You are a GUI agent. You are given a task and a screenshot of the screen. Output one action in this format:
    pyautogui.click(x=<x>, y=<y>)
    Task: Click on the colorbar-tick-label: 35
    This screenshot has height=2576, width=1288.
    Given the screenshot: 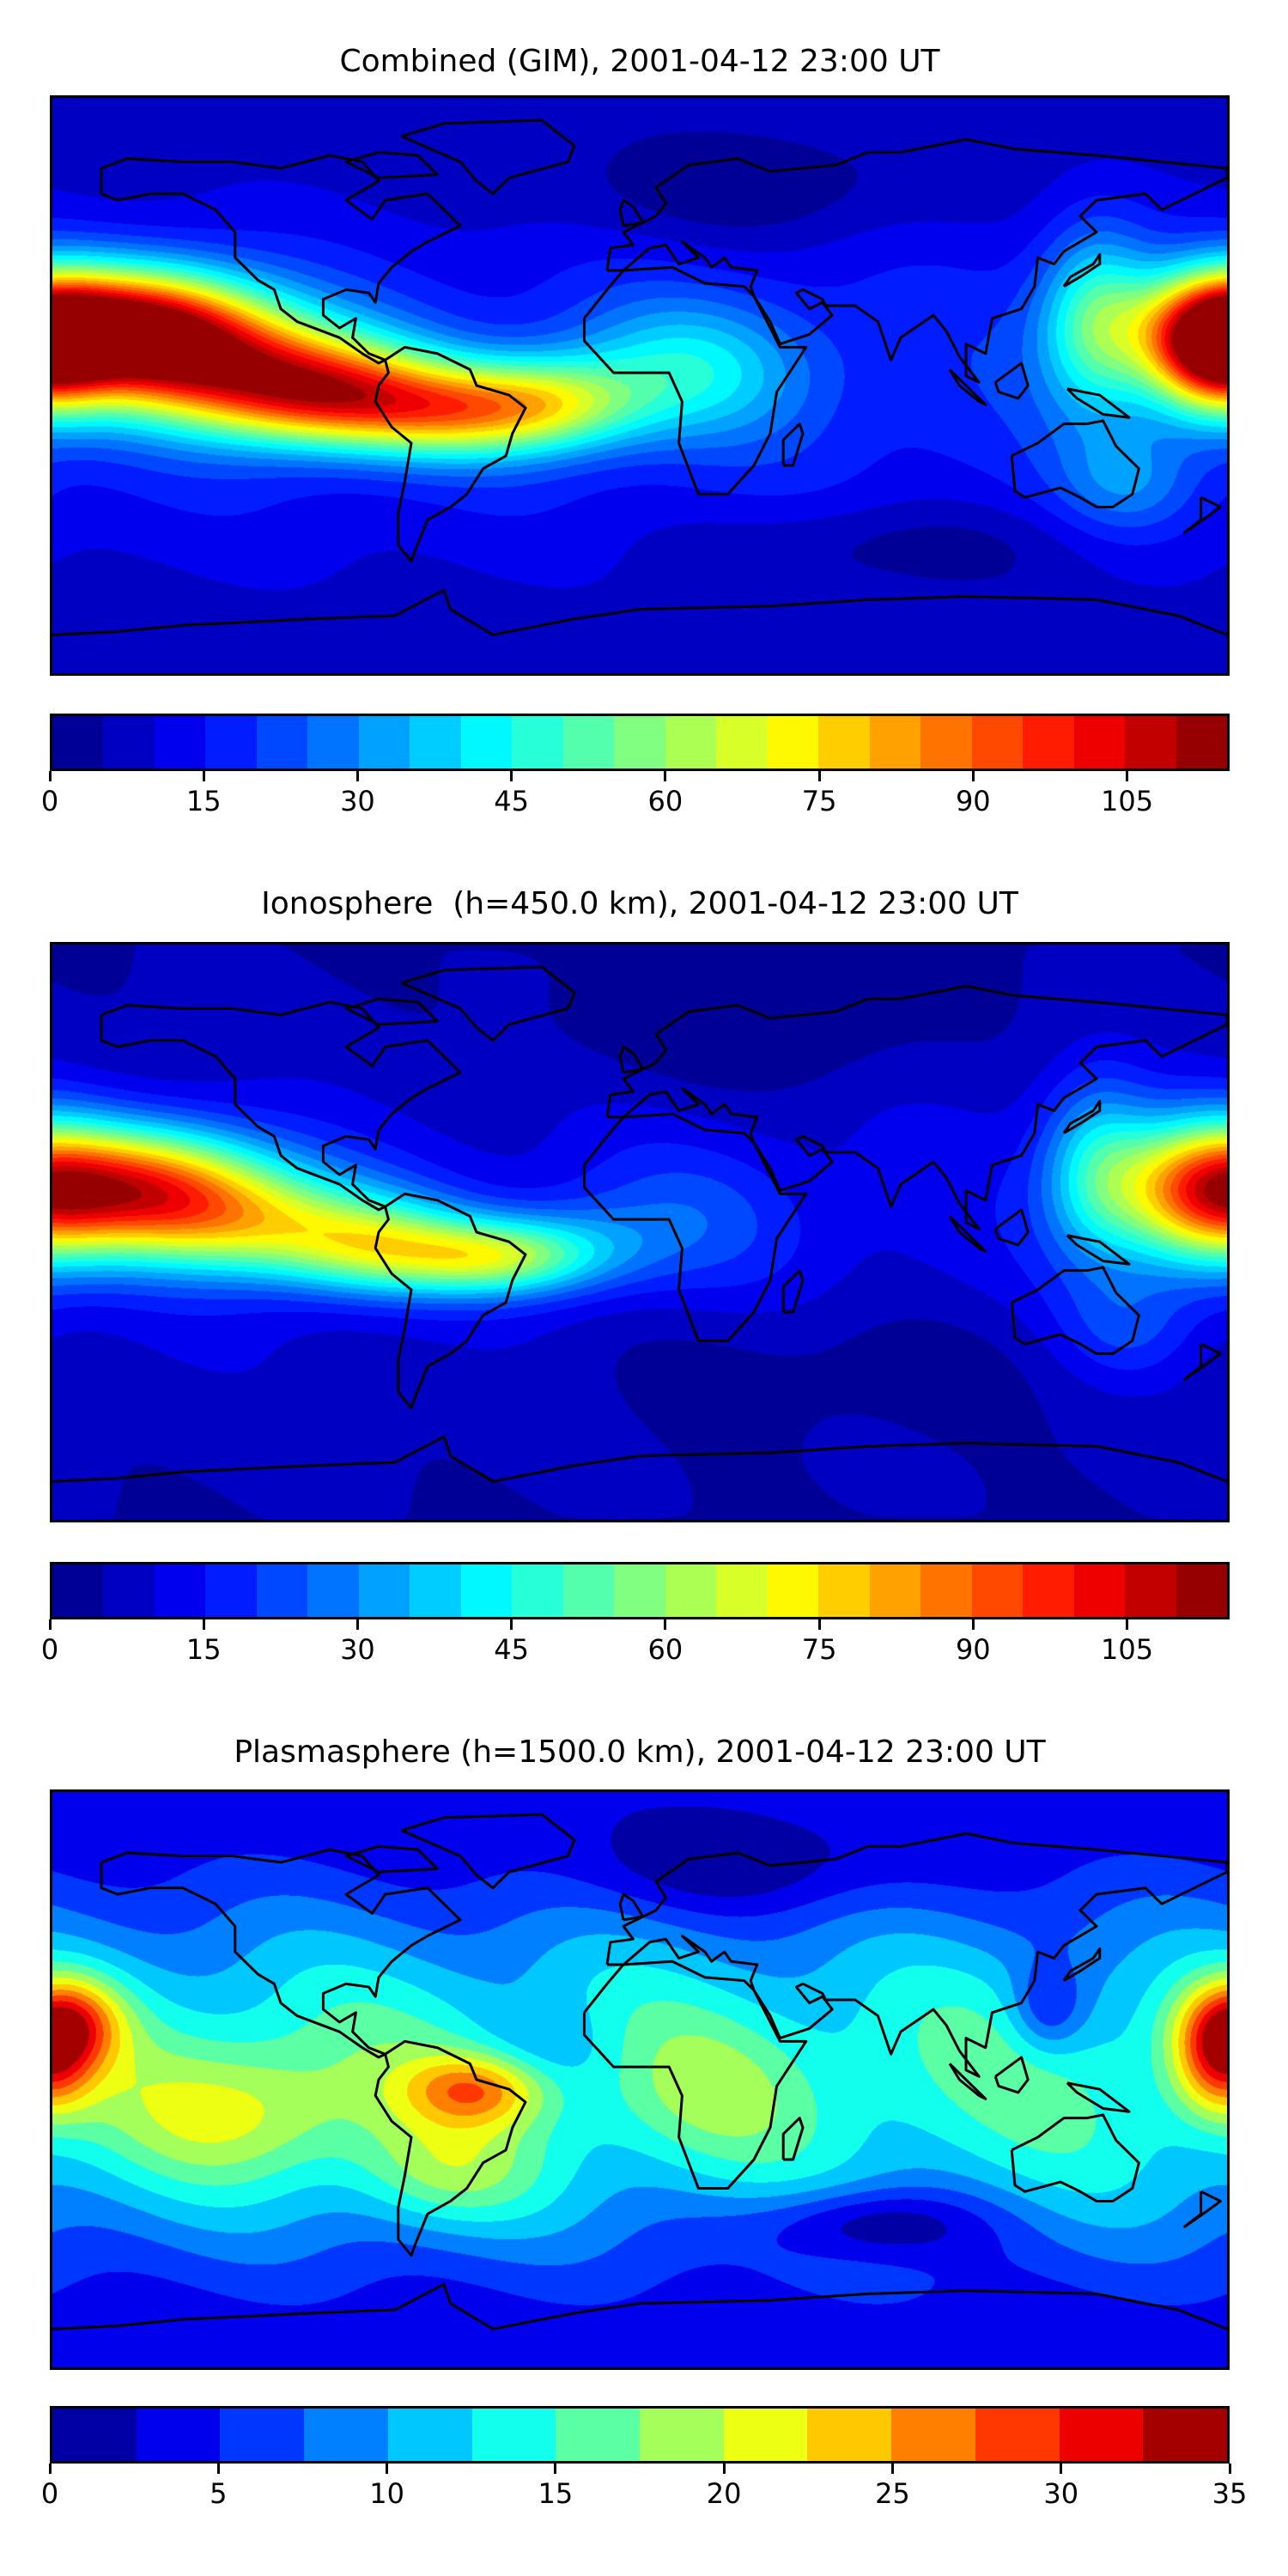 What is the action you would take?
    pyautogui.click(x=1230, y=2493)
    